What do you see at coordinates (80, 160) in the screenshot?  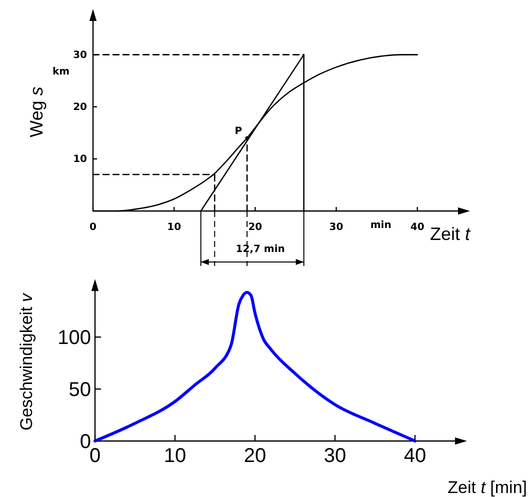 I see `y-tick-label: 10` at bounding box center [80, 160].